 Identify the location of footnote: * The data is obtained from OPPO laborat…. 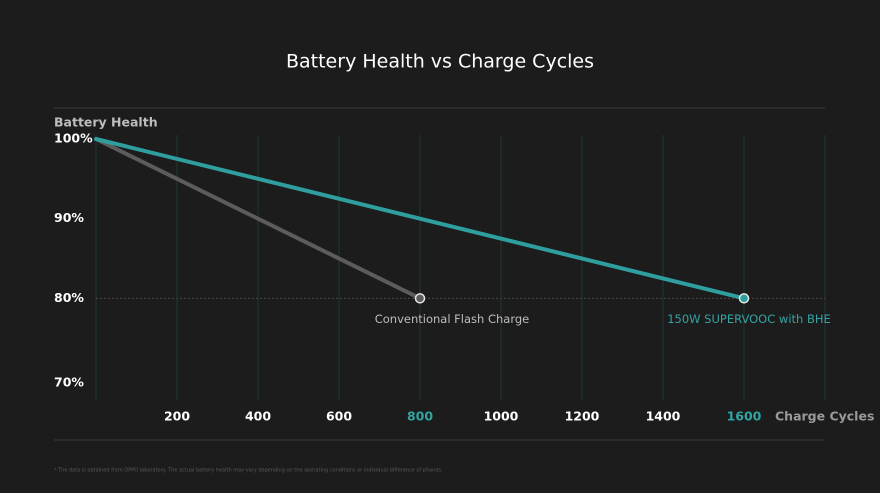
(248, 471).